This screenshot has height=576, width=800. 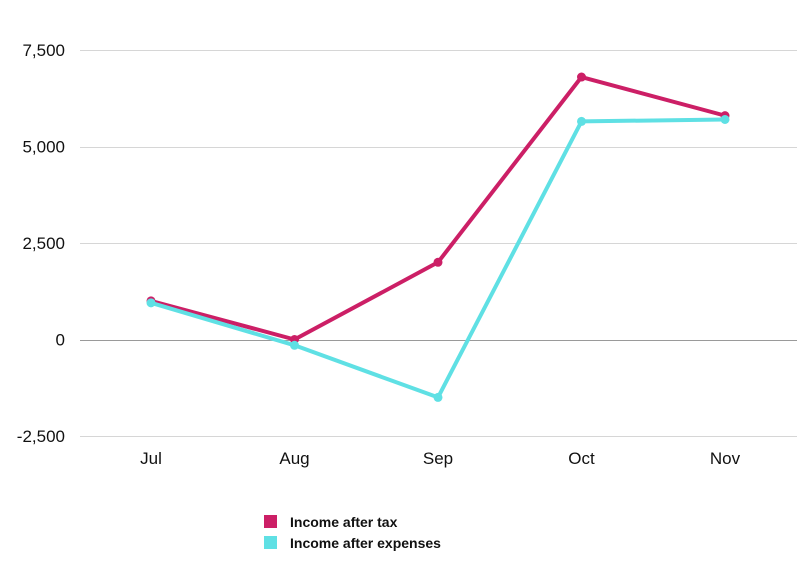 I want to click on x-tick-label: Oct, so click(x=581, y=458).